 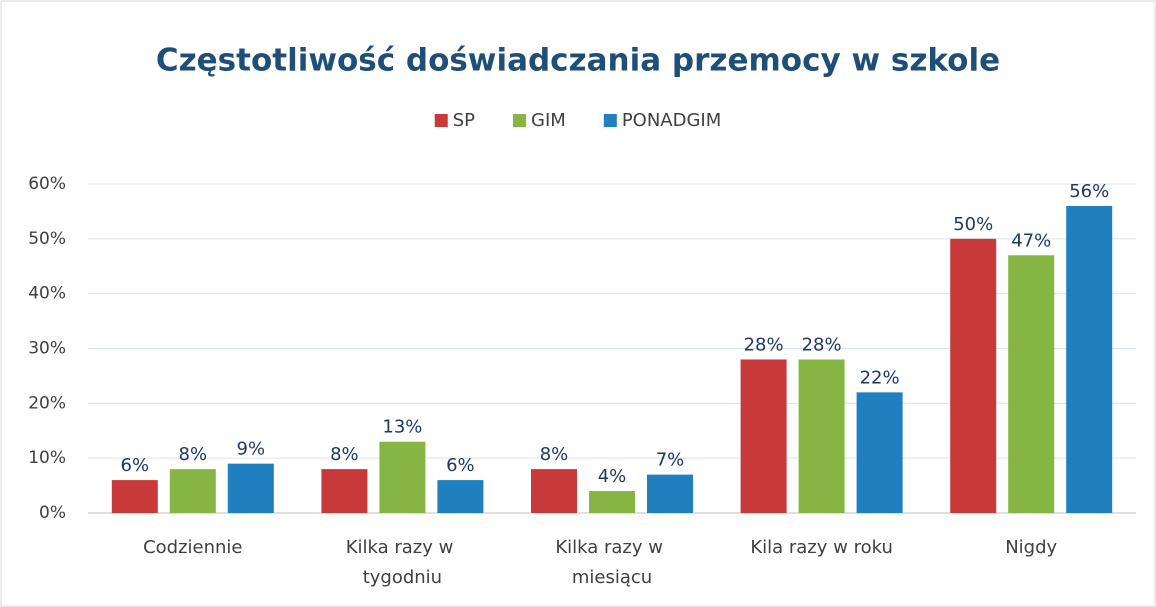 I want to click on data-label: 47%, so click(x=1031, y=240).